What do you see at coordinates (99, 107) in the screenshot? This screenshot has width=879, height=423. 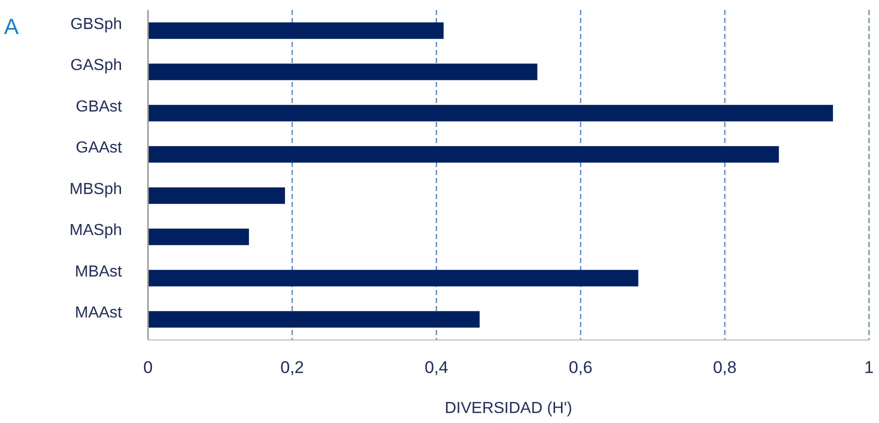 I see `y-tick-label: GBAst` at bounding box center [99, 107].